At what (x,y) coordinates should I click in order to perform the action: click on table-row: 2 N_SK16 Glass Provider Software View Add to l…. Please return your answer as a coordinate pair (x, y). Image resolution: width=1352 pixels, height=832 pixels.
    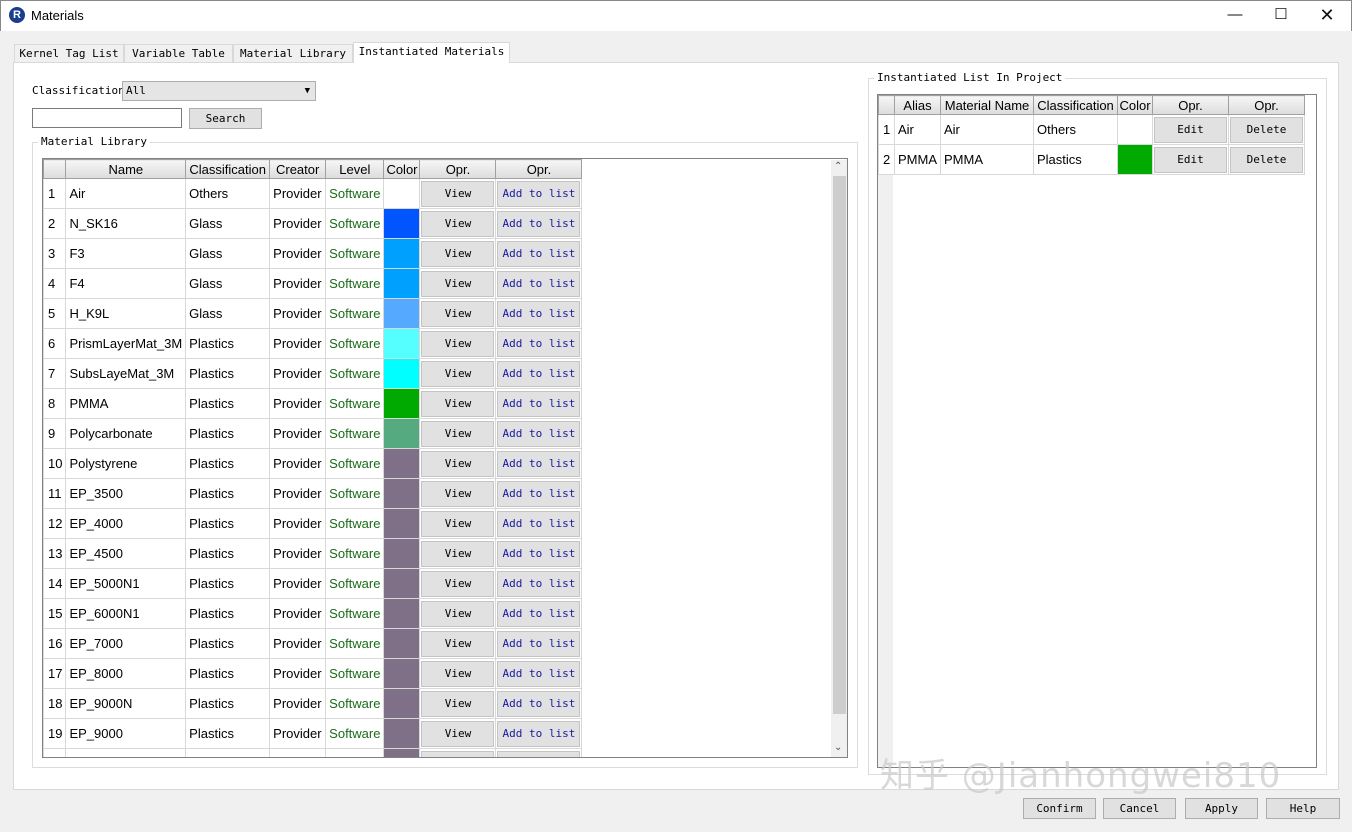
    Looking at the image, I should click on (313, 223).